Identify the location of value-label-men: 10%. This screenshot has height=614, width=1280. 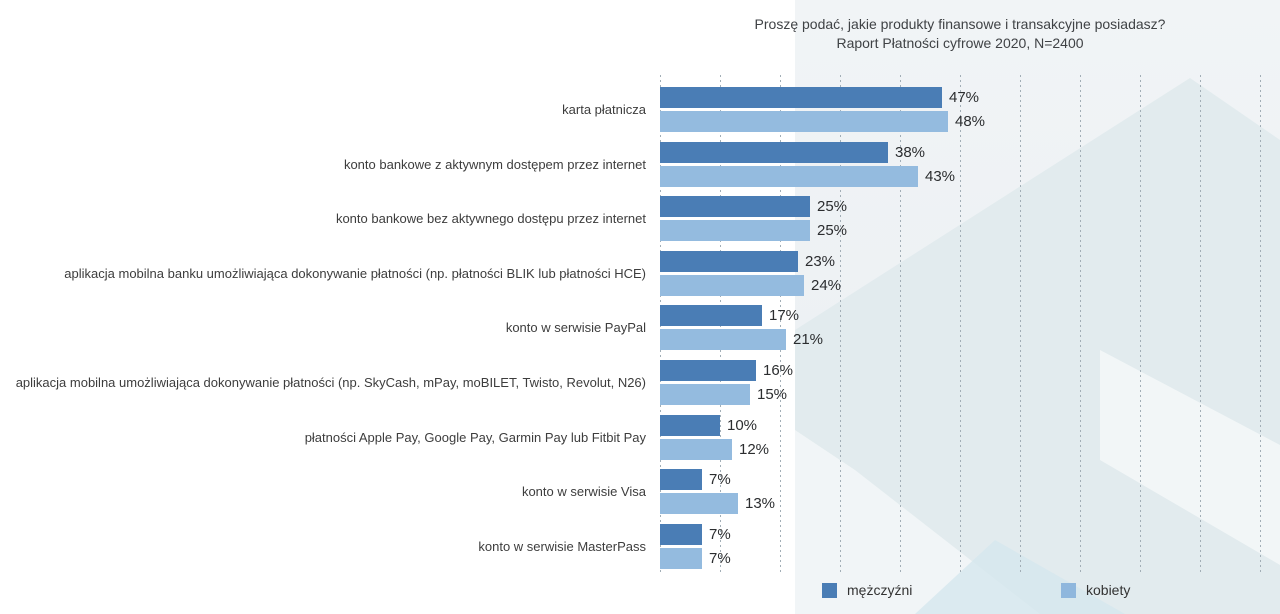
(742, 425).